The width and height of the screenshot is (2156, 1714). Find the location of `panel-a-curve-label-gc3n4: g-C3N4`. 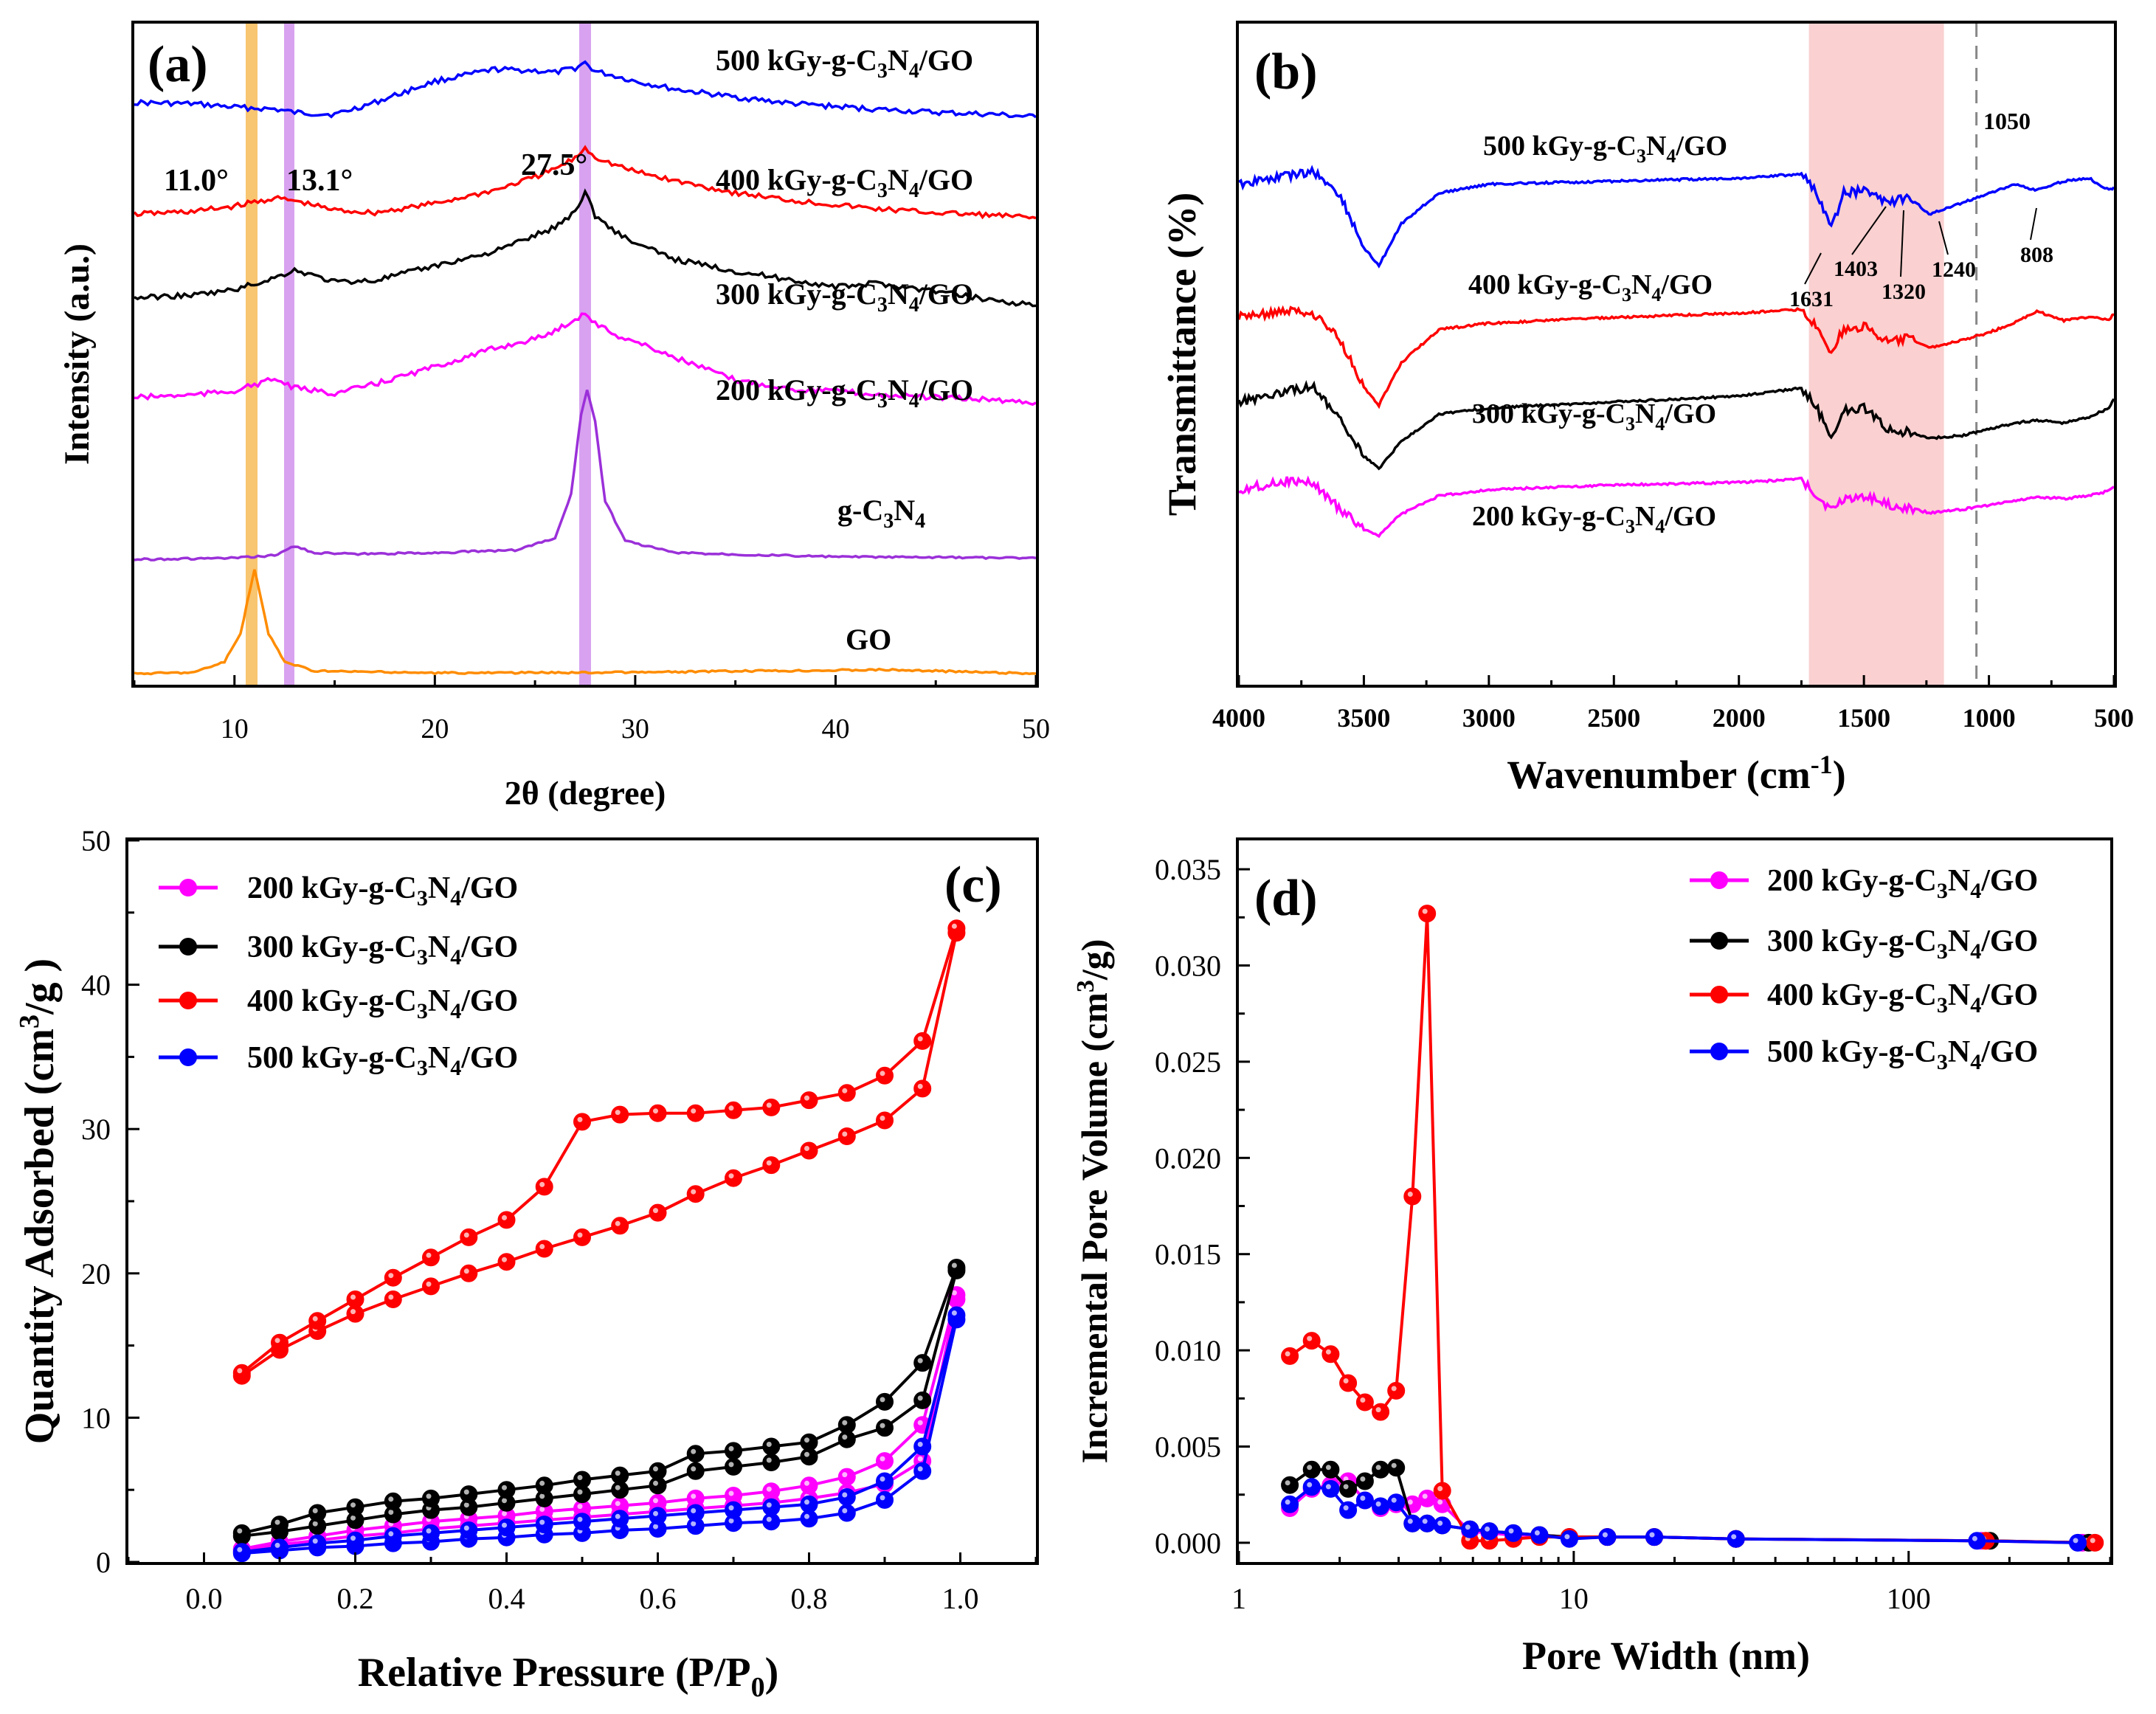

panel-a-curve-label-gc3n4: g-C3N4 is located at coordinates (881, 513).